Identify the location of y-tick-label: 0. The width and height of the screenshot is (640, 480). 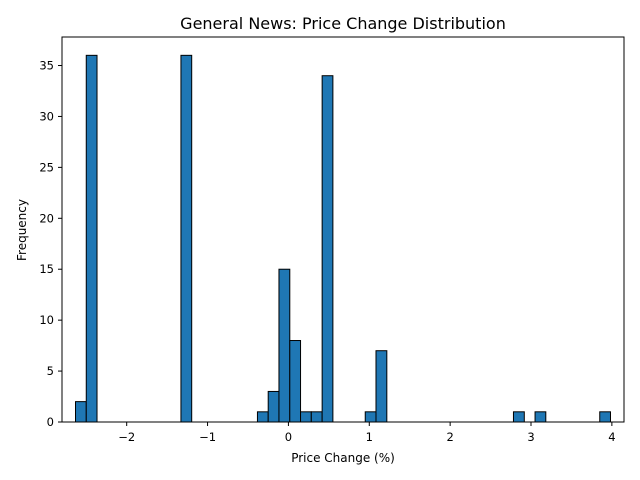
(50, 422).